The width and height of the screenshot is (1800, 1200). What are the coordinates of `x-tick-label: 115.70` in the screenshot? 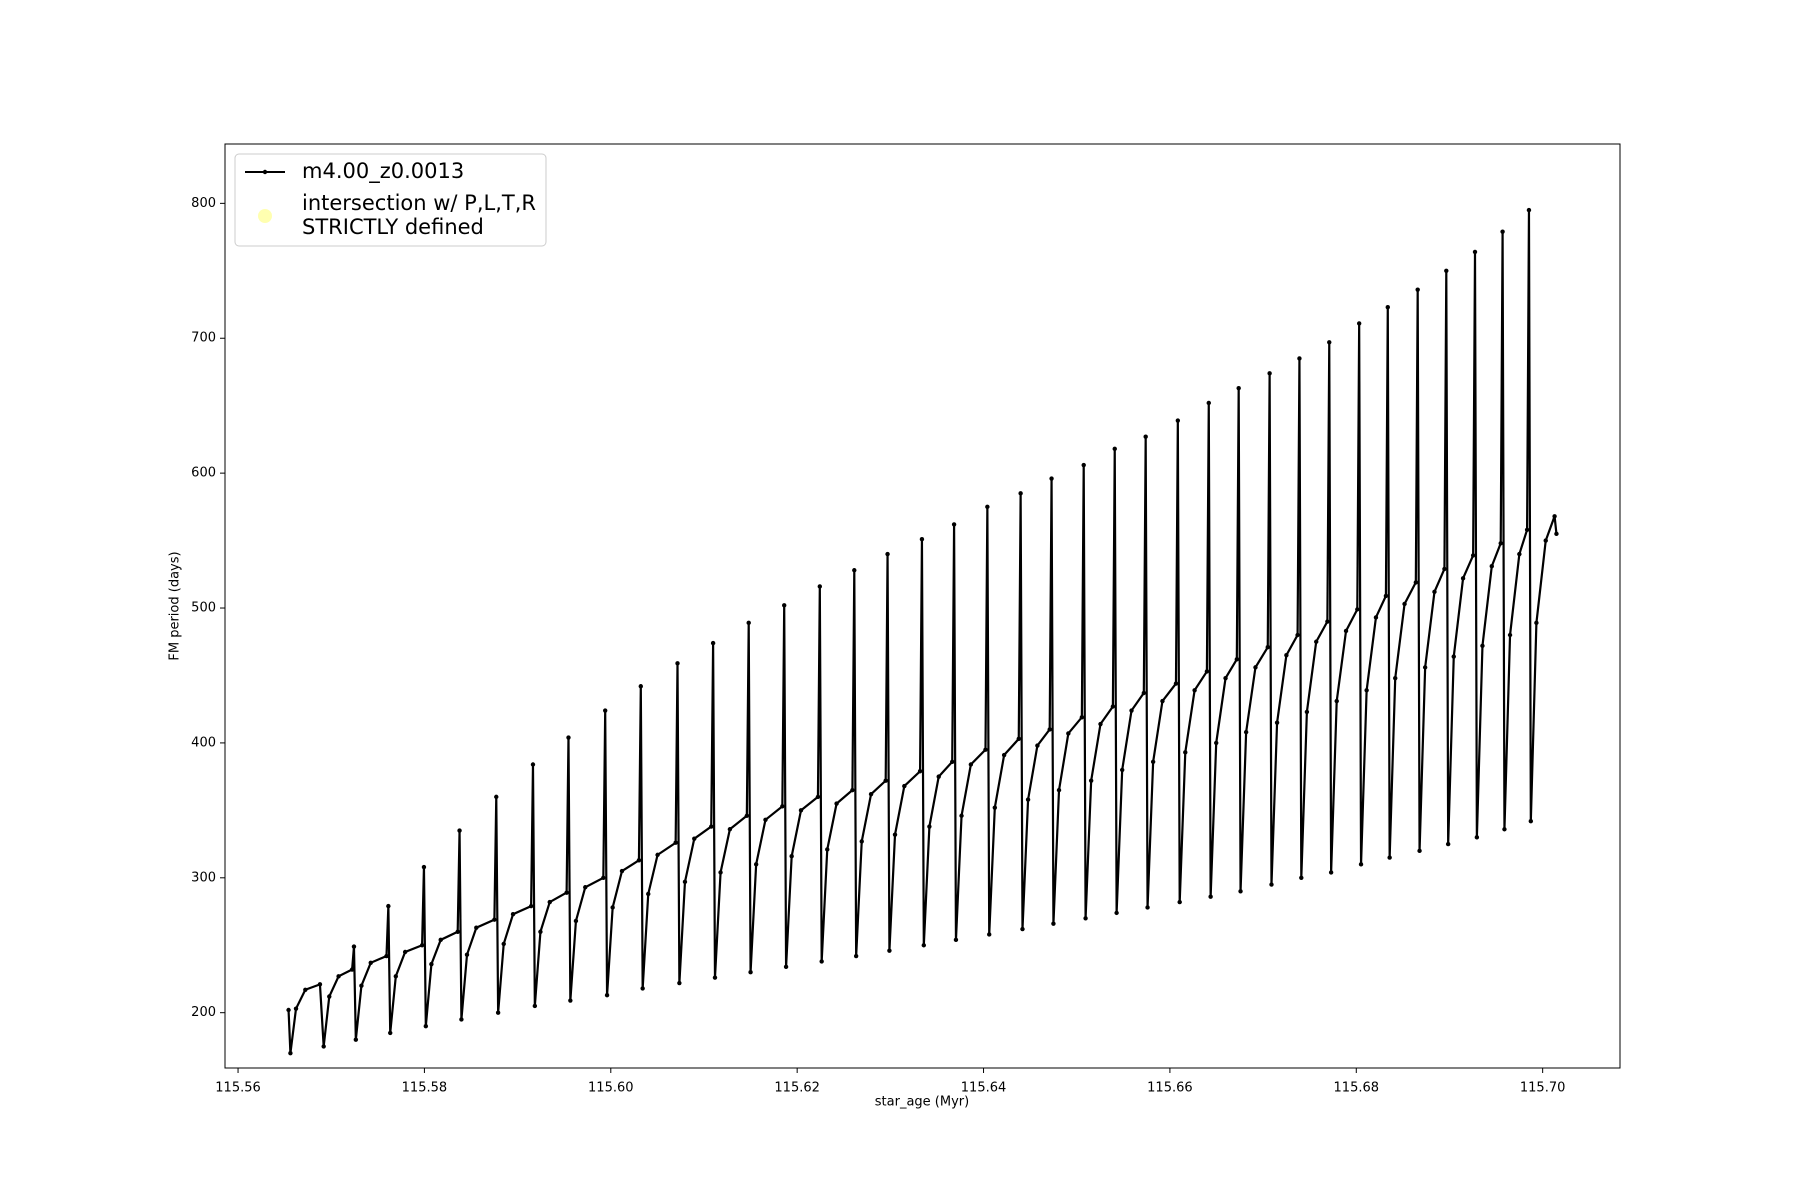 It's located at (1543, 1088).